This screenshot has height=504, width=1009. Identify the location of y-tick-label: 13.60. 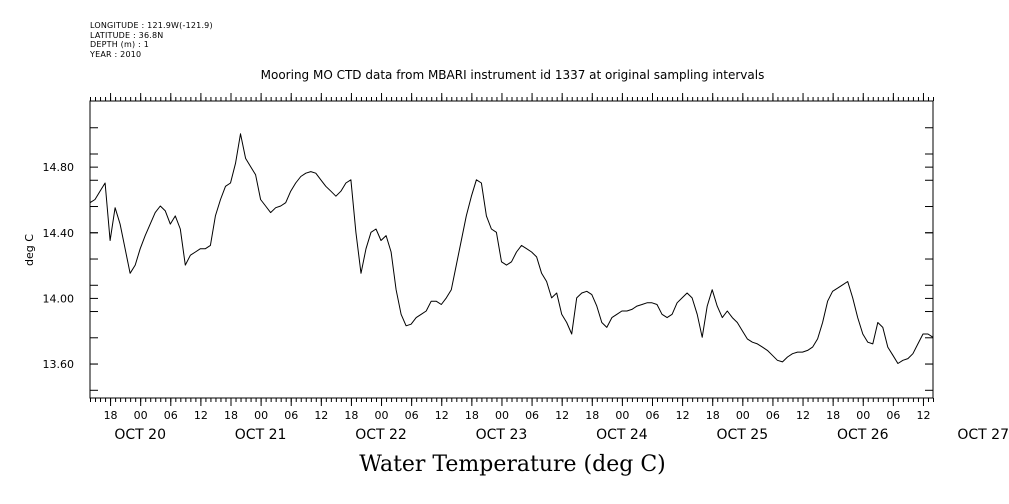
(59, 364).